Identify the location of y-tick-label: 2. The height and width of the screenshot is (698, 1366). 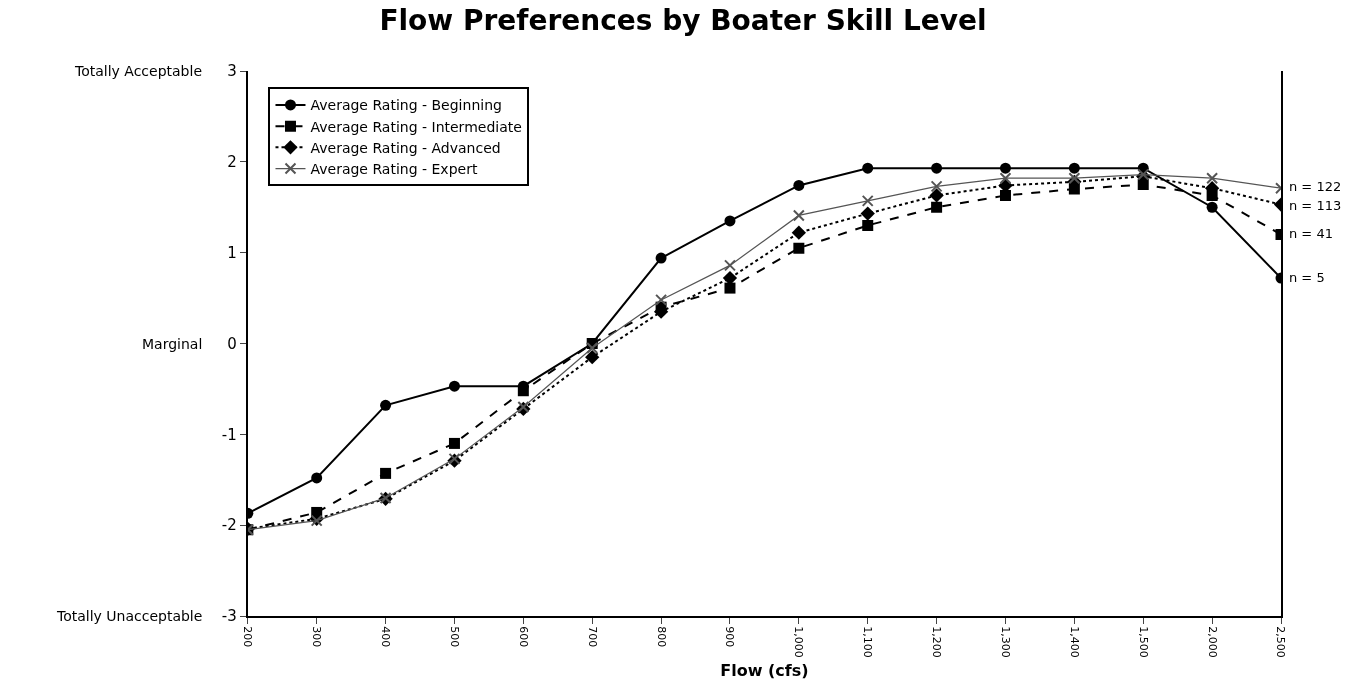
(232, 162).